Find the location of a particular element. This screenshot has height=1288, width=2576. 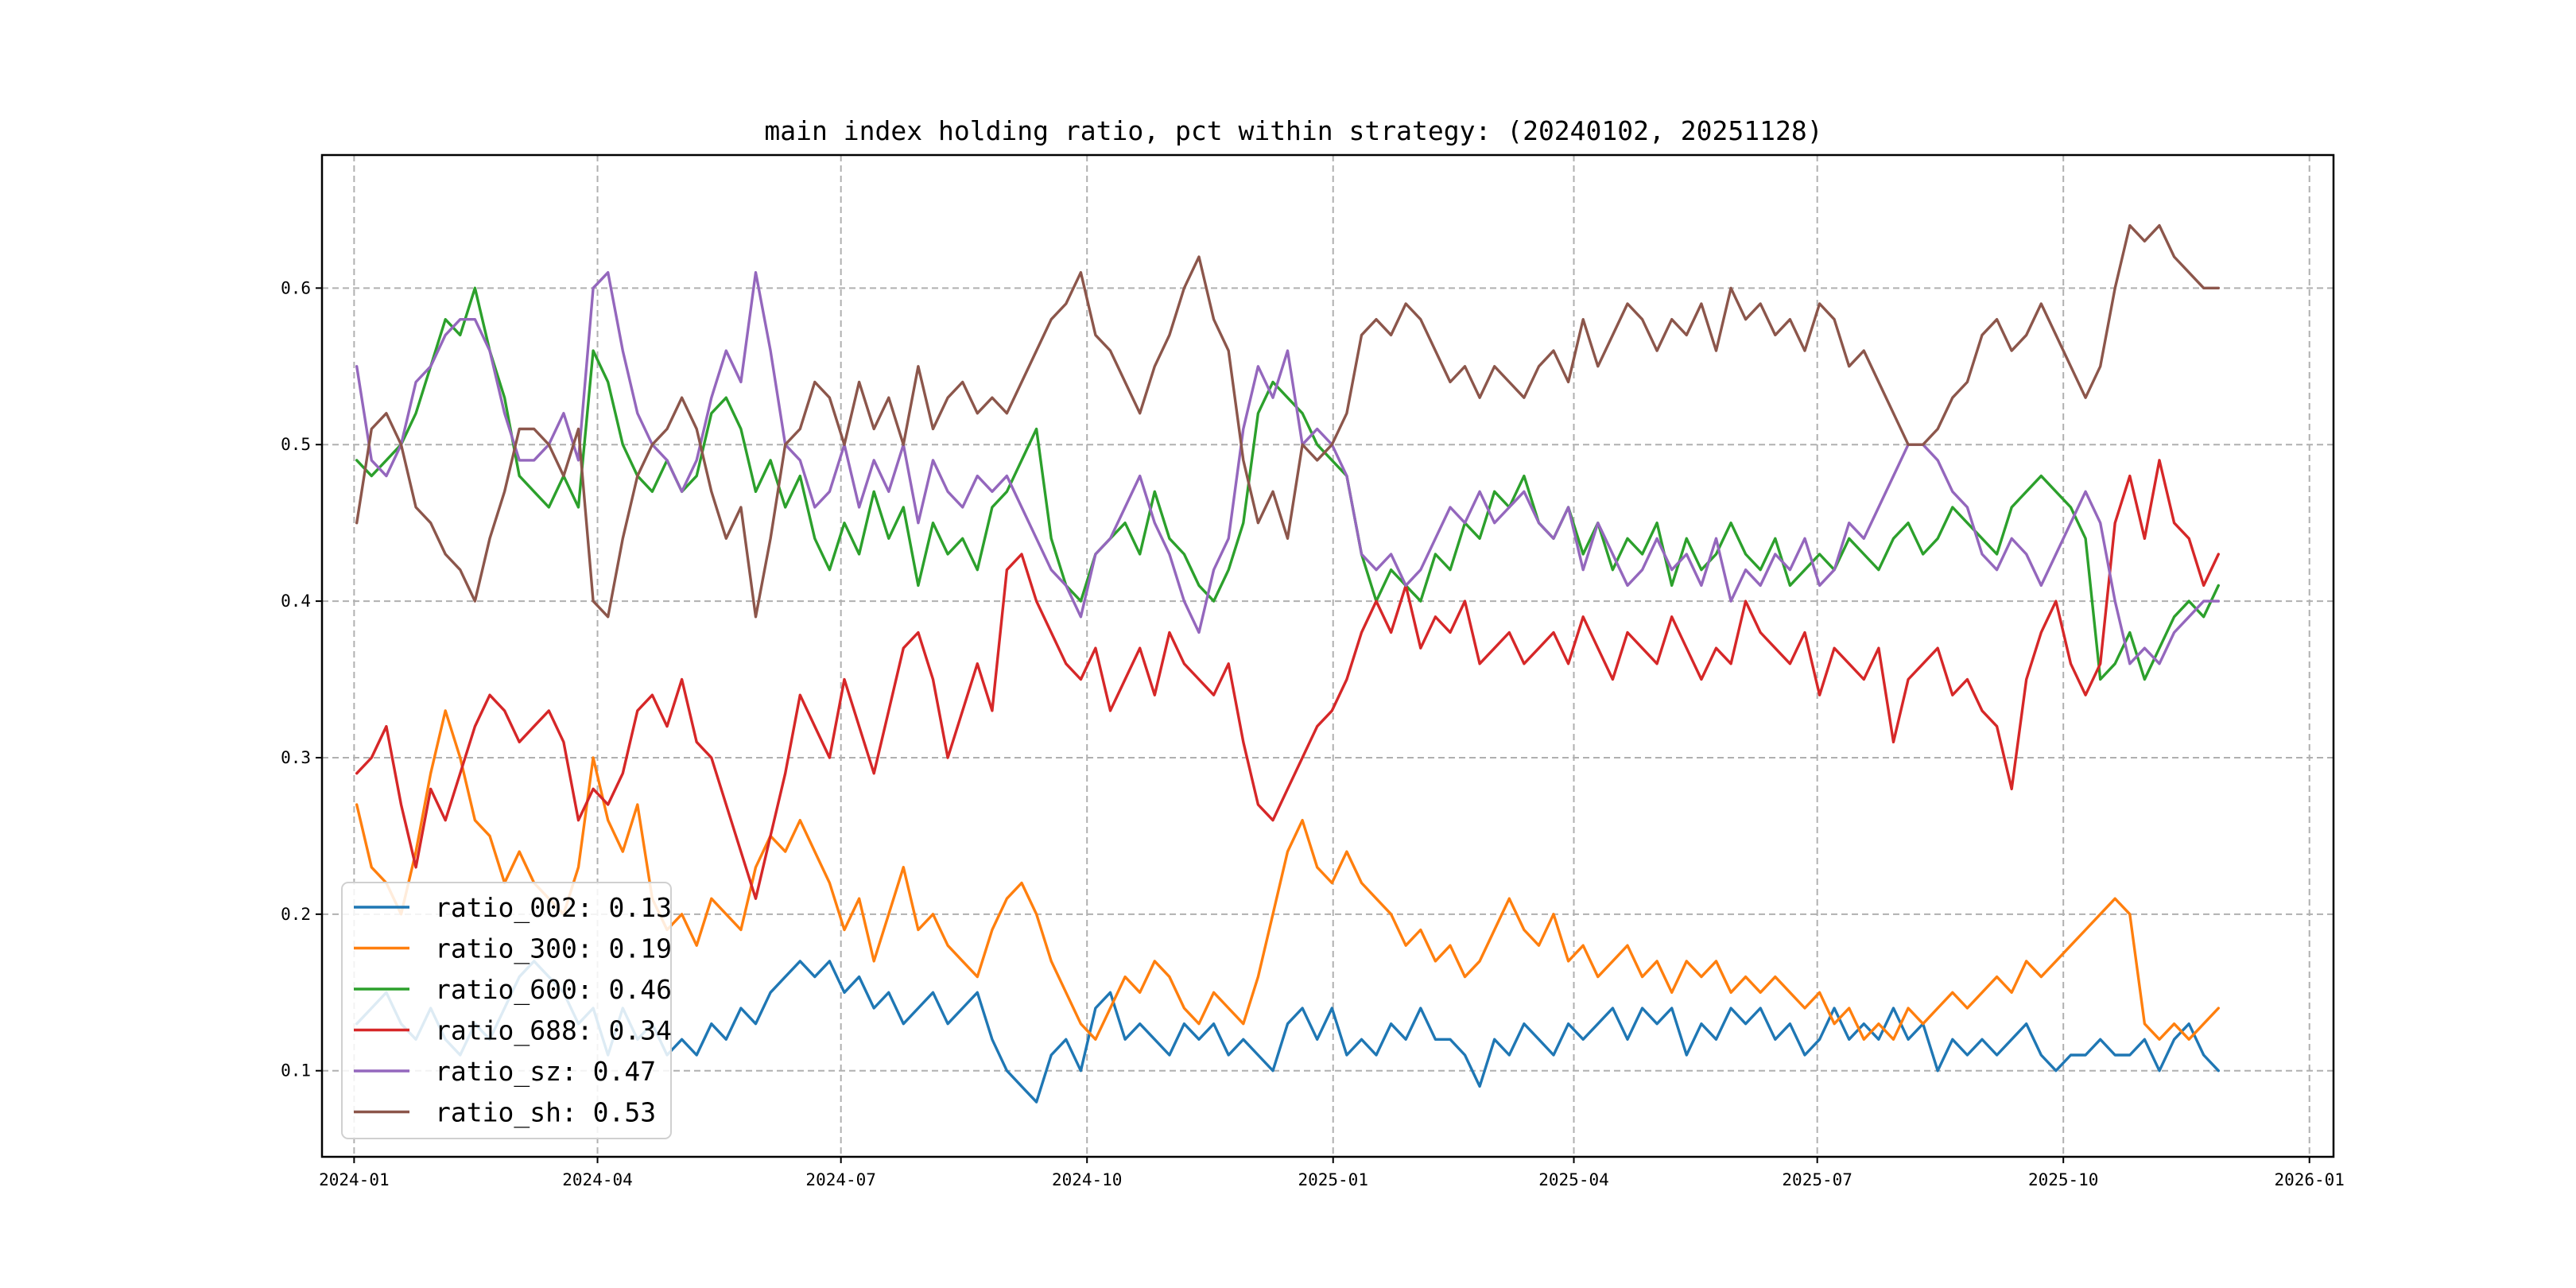

y-tick-label: 0.5 is located at coordinates (296, 444).